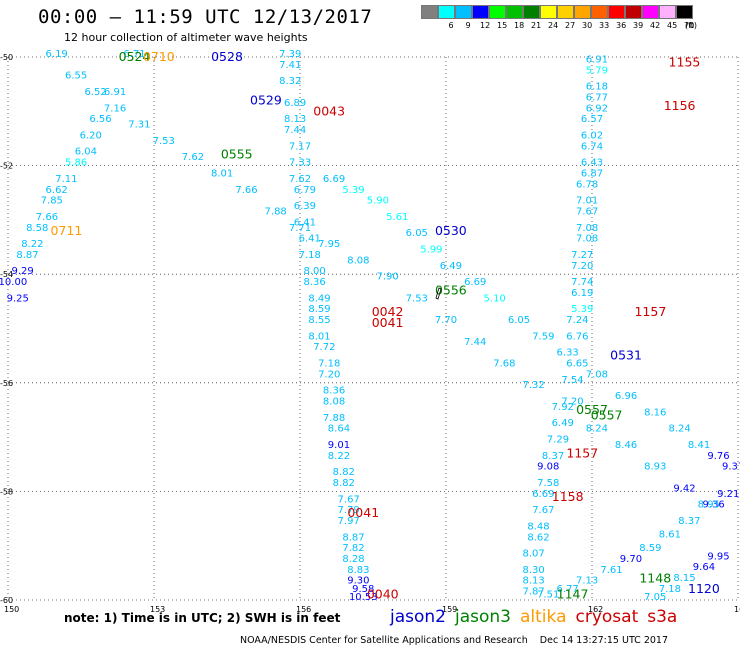  What do you see at coordinates (6, 274) in the screenshot?
I see `lat-tick-label: -54` at bounding box center [6, 274].